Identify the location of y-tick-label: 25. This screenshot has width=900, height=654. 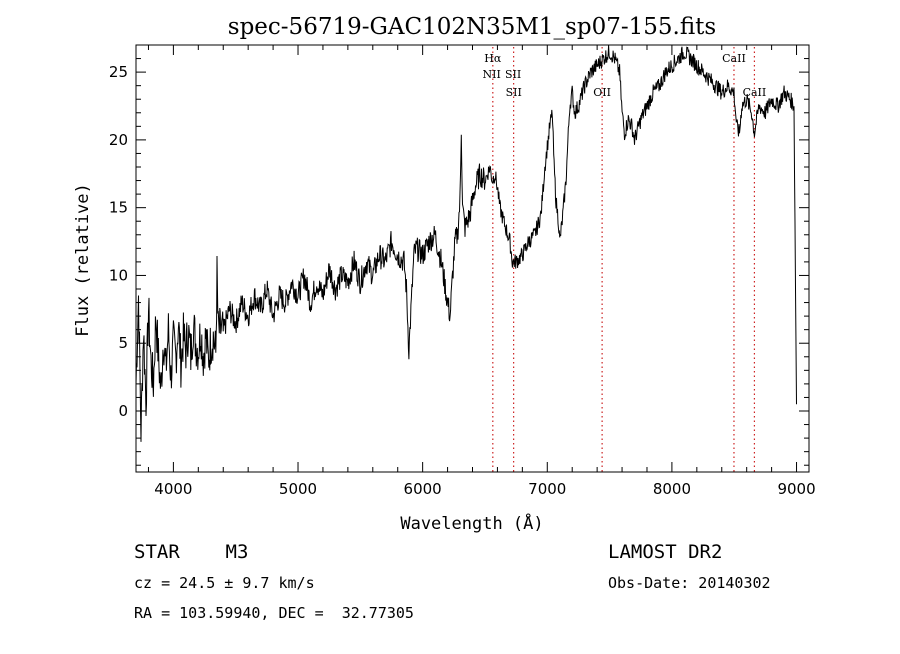
(118, 72).